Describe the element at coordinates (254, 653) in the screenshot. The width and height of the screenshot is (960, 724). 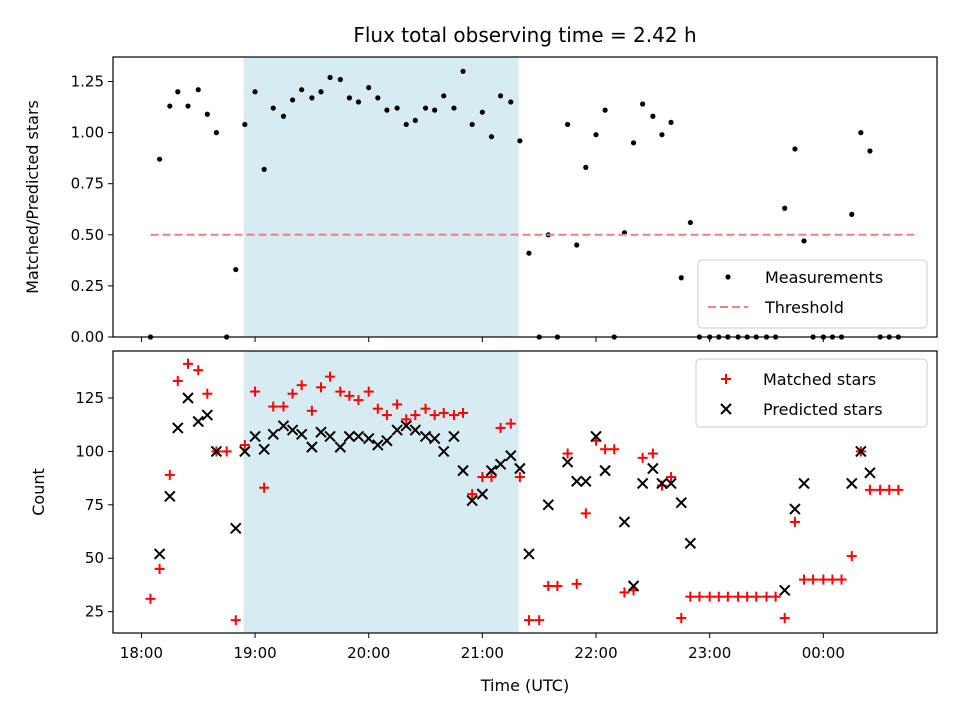
I see `bottom-xtick-label: 19:00` at that location.